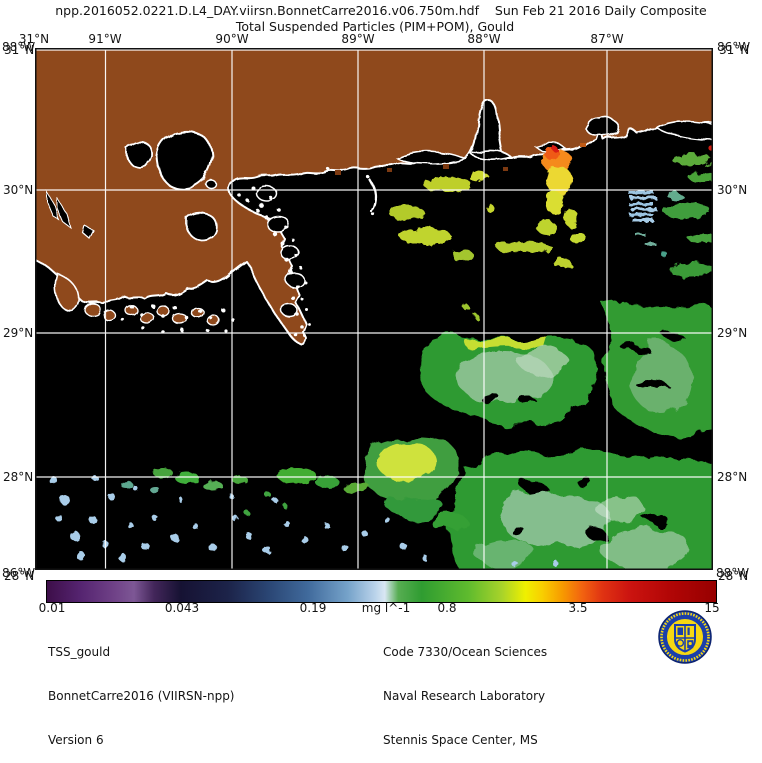 This screenshot has height=763, width=762. Describe the element at coordinates (231, 252) in the screenshot. I see `marsh-speckles` at that location.